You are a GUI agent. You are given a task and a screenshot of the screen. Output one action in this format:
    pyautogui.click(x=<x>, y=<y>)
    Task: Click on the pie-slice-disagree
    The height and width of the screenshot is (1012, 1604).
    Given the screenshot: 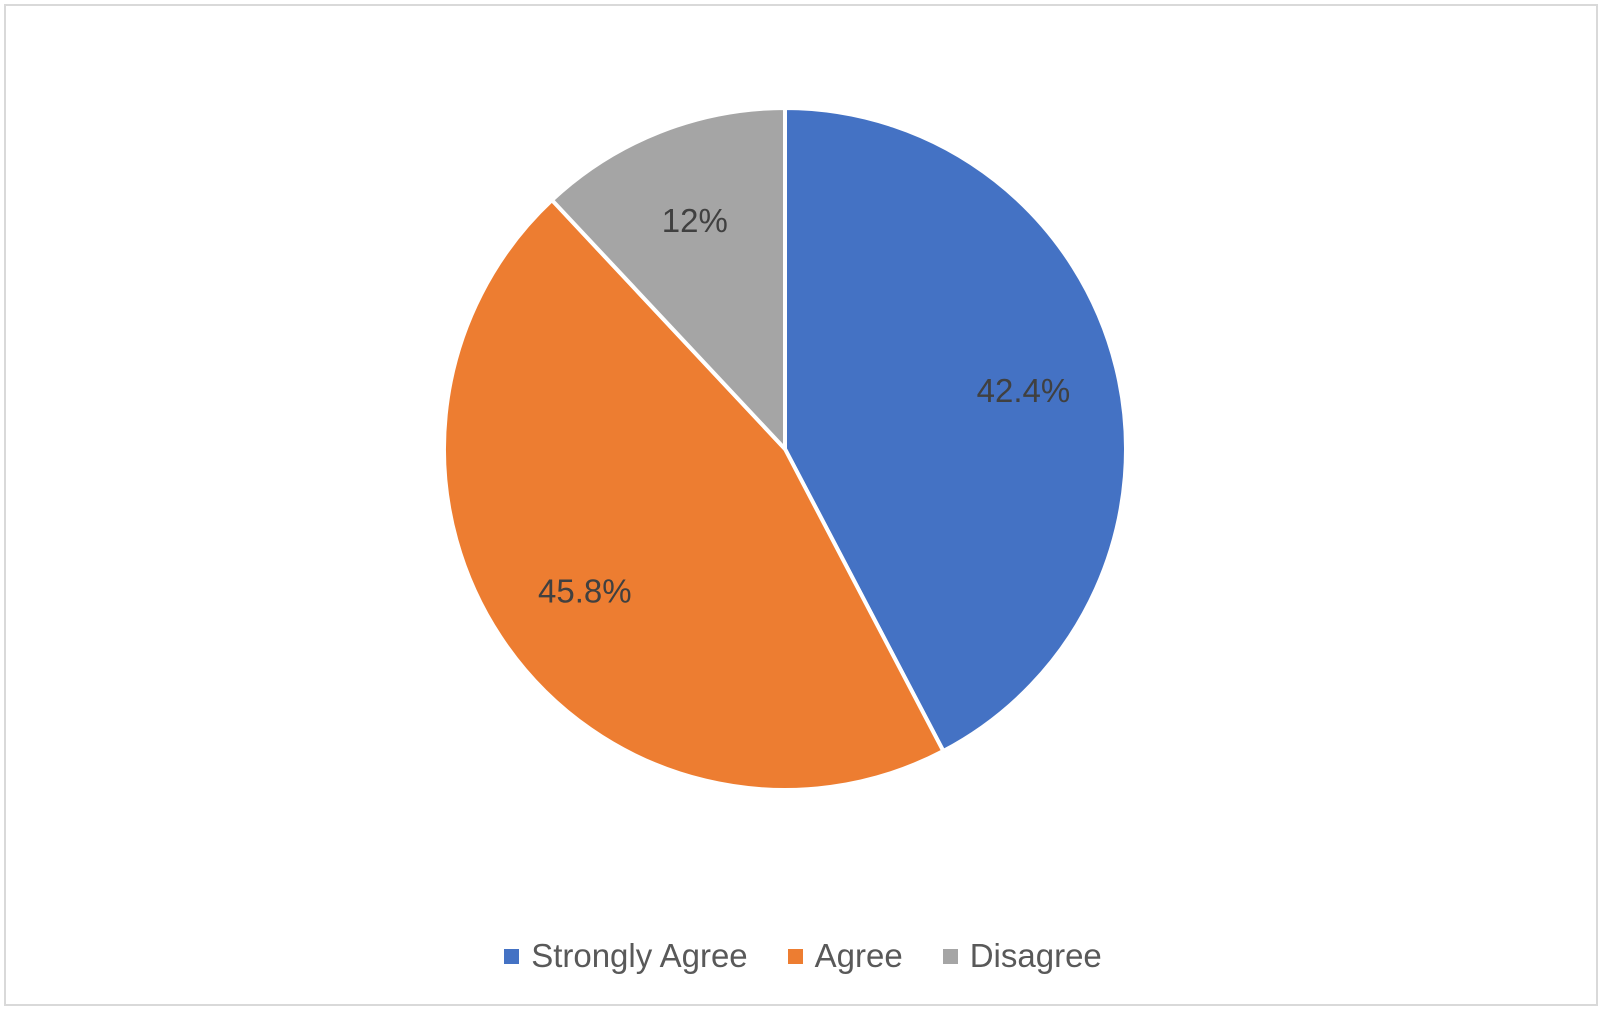 What is the action you would take?
    pyautogui.click(x=668, y=278)
    